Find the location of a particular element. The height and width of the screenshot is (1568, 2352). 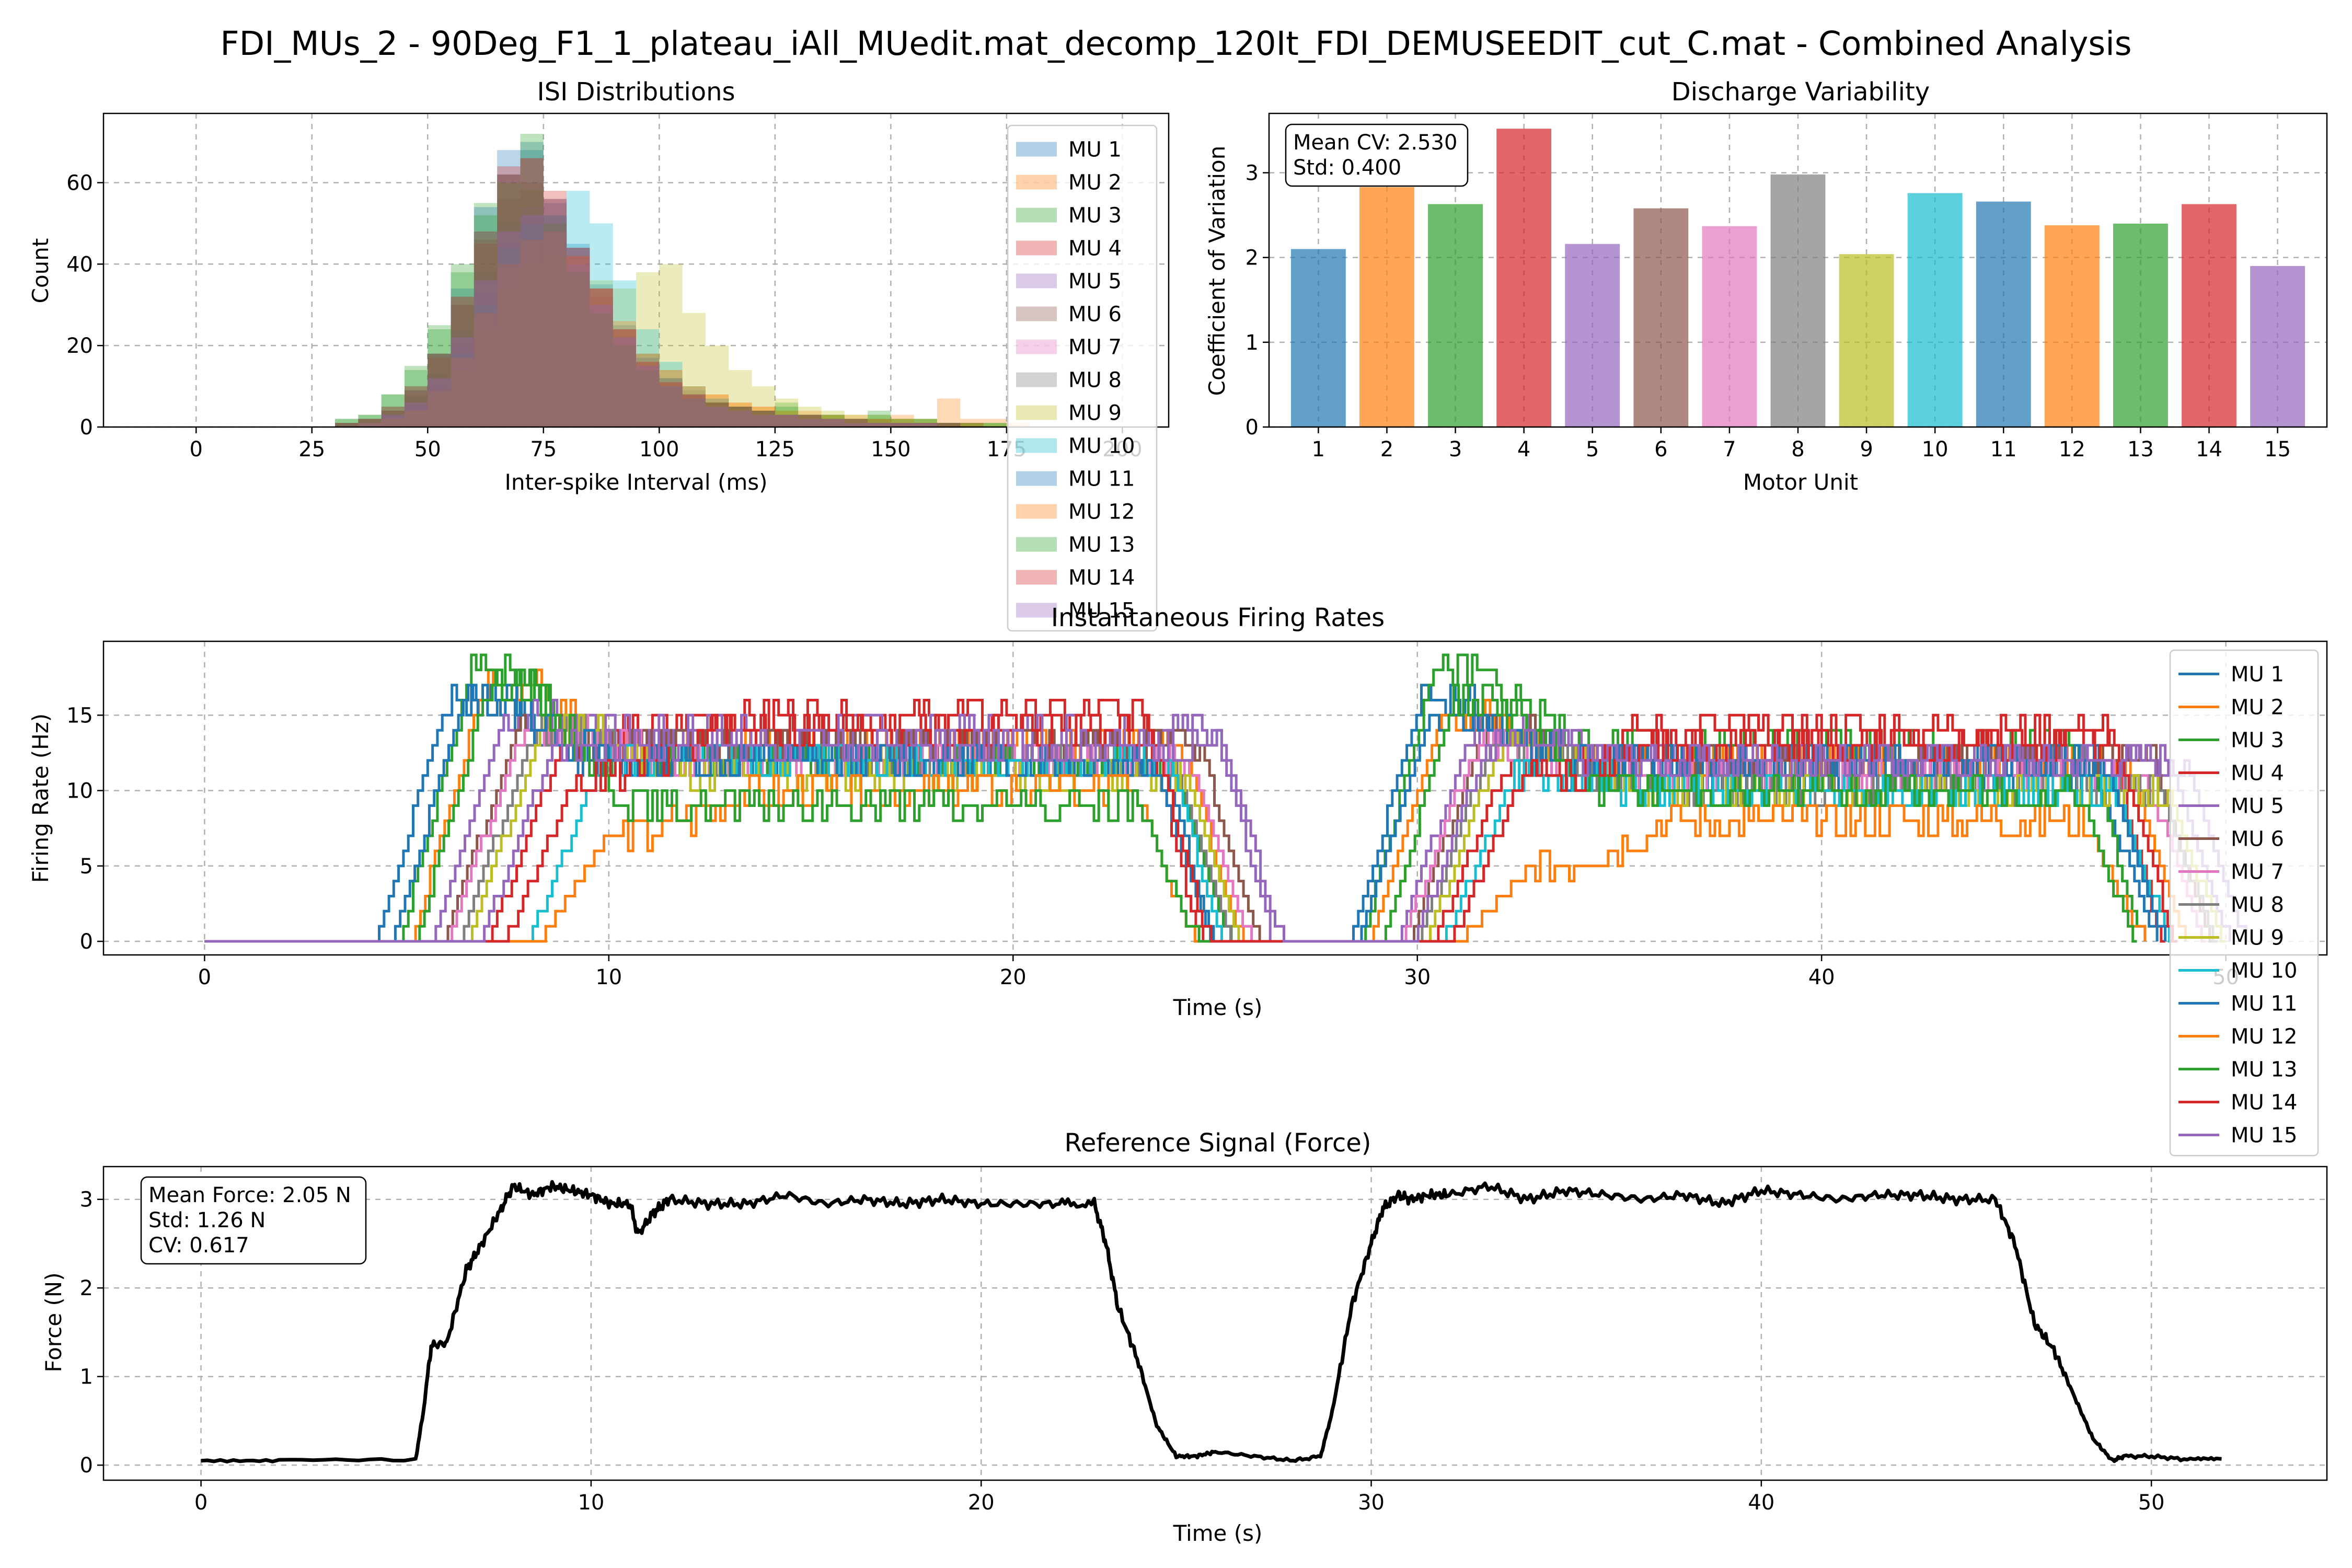

cv-xtick-label: 6 is located at coordinates (1660, 449).